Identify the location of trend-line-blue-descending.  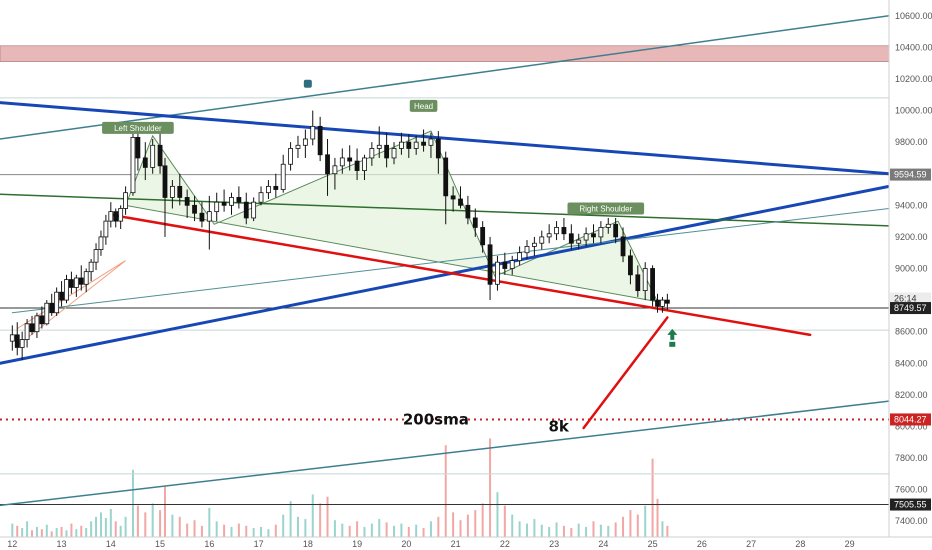
(445, 138).